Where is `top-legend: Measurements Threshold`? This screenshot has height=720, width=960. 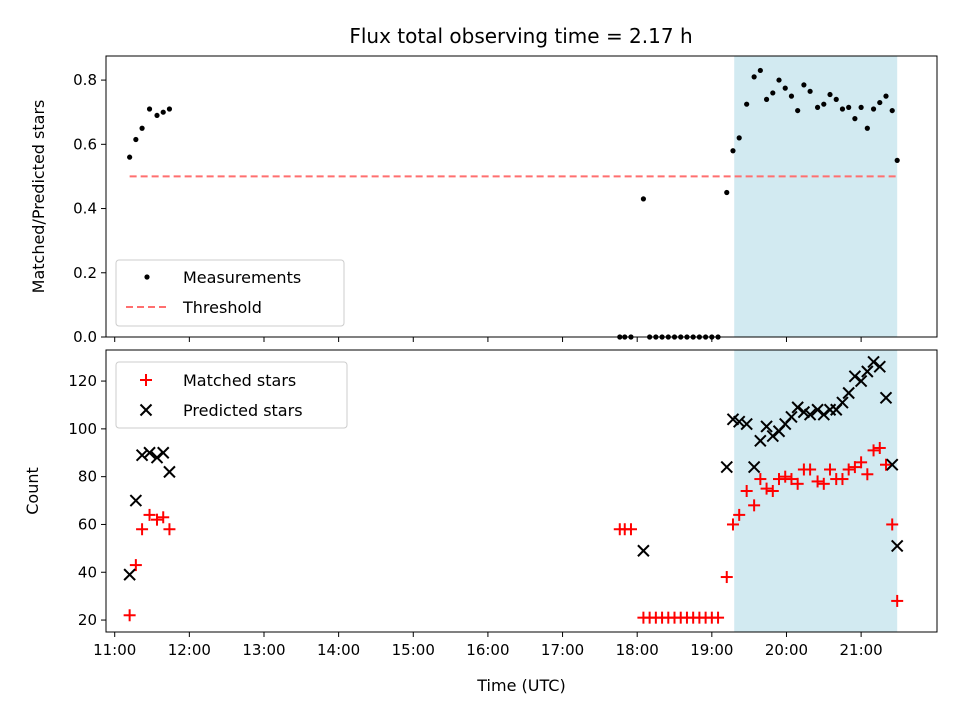 top-legend: Measurements Threshold is located at coordinates (230, 293).